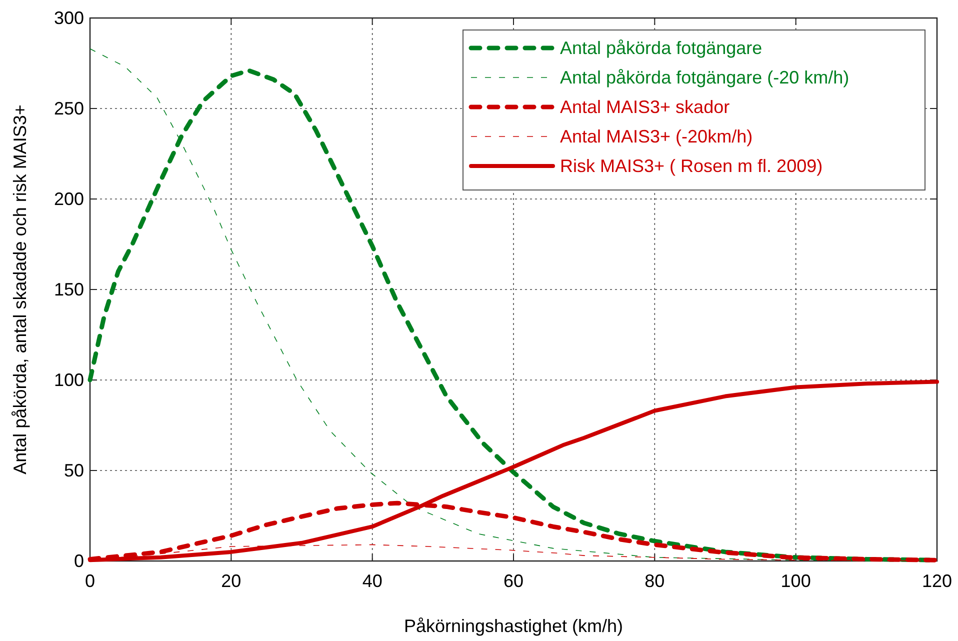 The image size is (958, 641). Describe the element at coordinates (79, 561) in the screenshot. I see `y-tick-label: 0` at that location.